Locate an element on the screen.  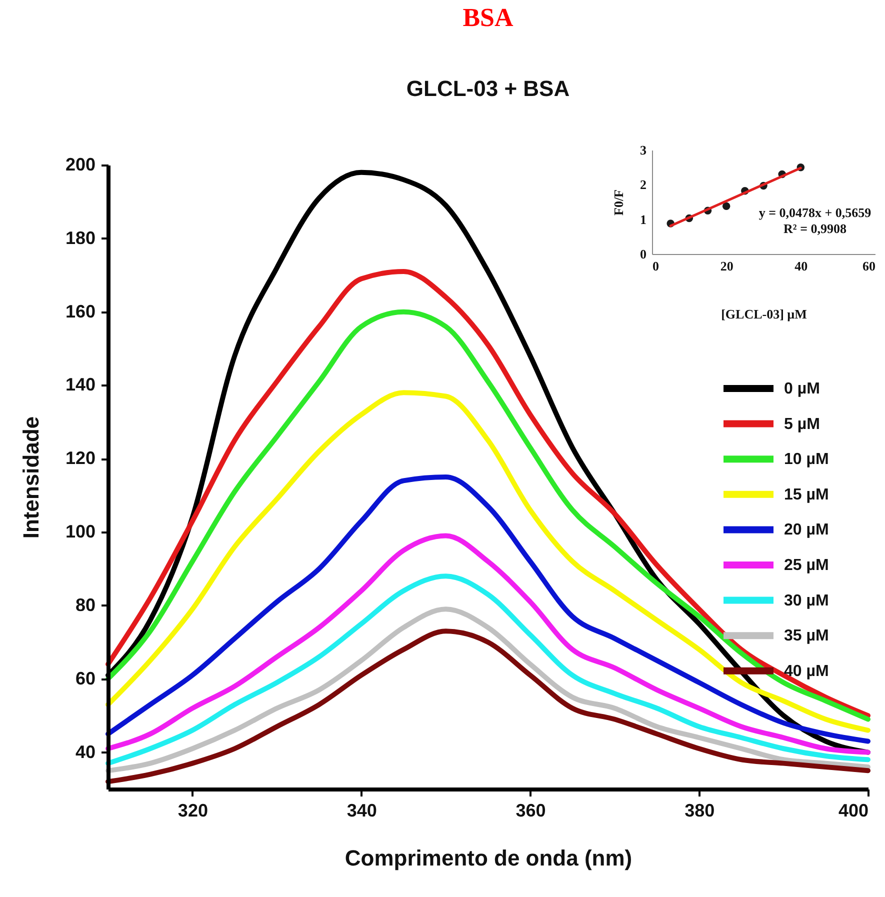
x-tick-label: 380 is located at coordinates (699, 810).